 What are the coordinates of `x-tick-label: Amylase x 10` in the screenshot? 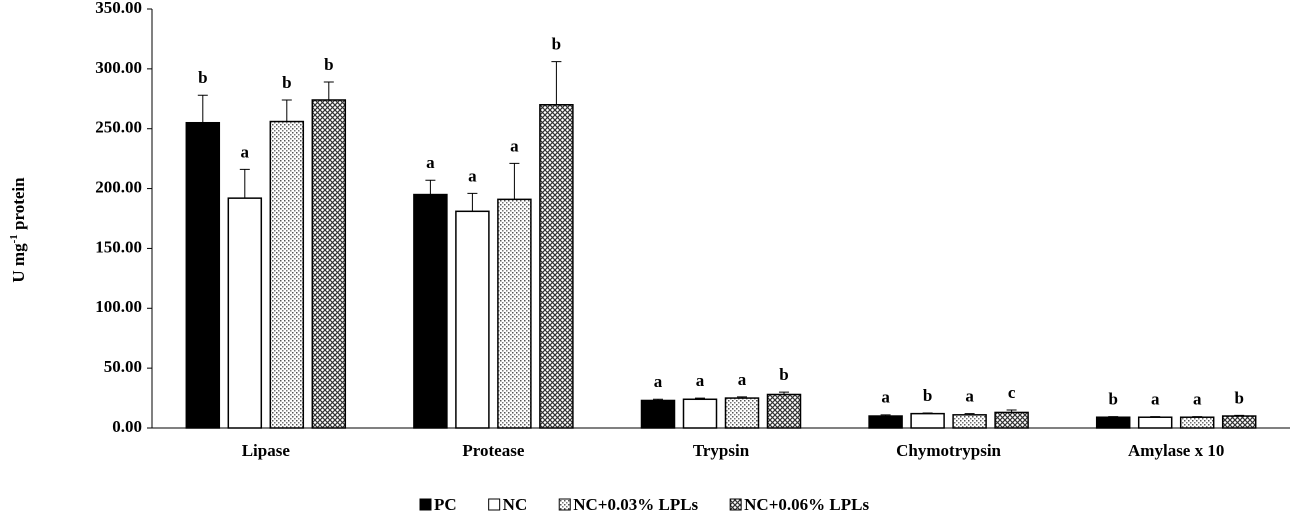 It's located at (1176, 450).